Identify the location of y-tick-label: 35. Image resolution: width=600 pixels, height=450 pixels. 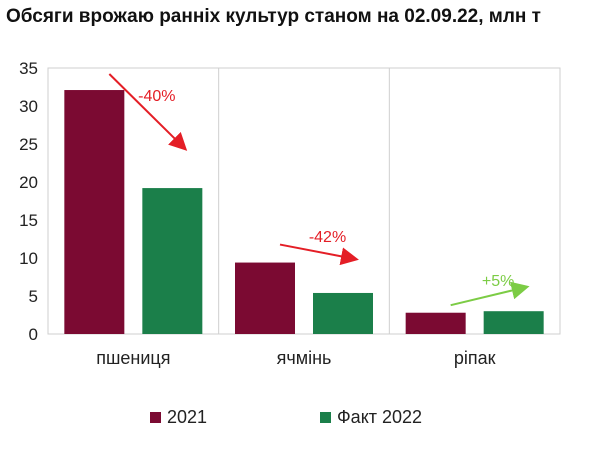
(28, 68).